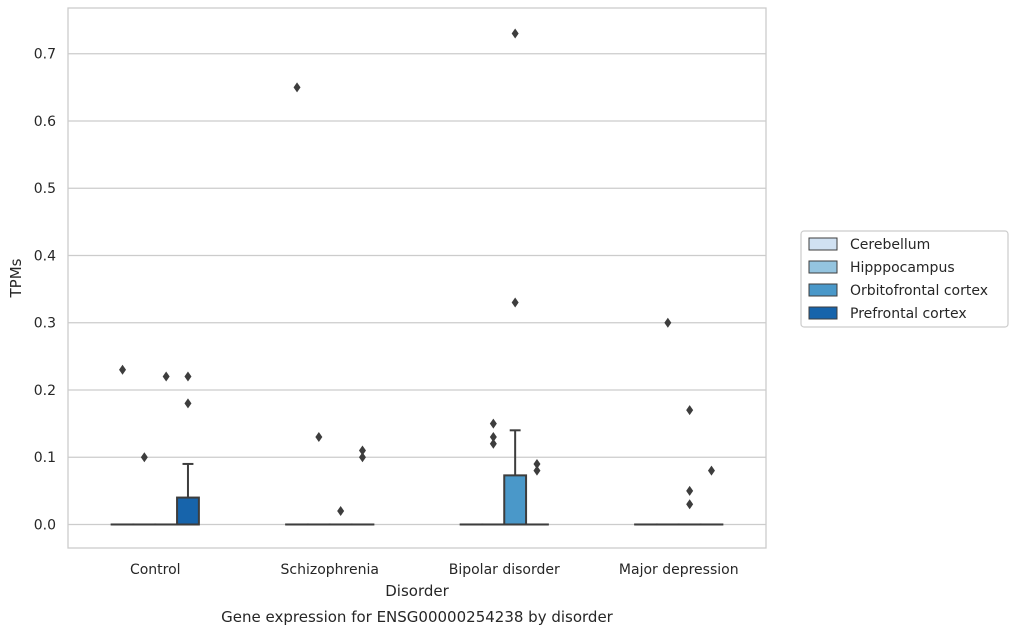 Image resolution: width=1018 pixels, height=634 pixels. I want to click on y-tick-label: 0.0, so click(45, 525).